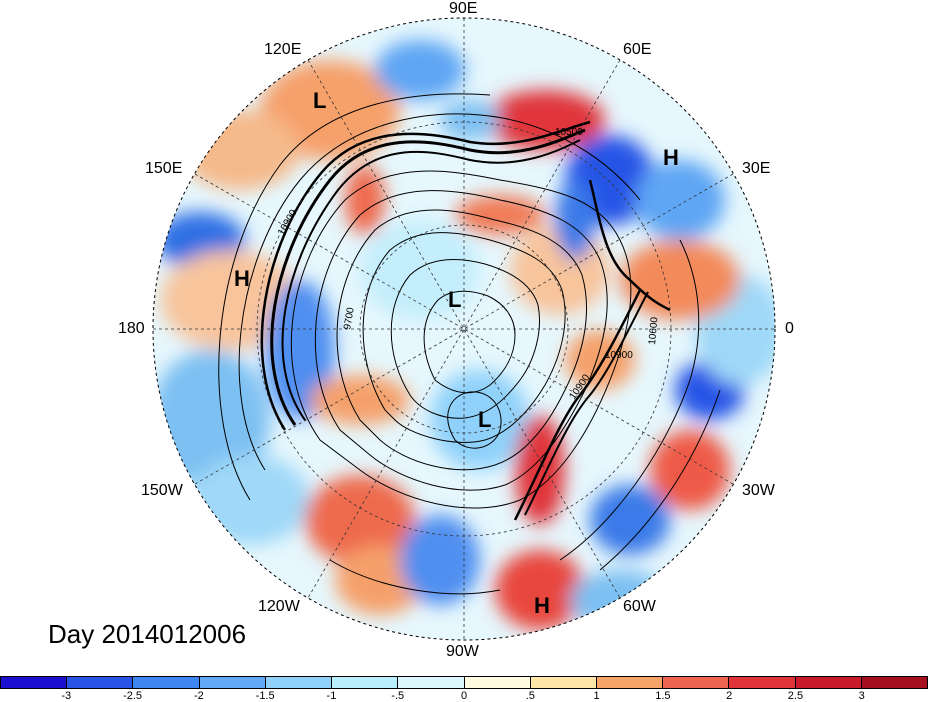 The image size is (928, 702). What do you see at coordinates (530, 696) in the screenshot?
I see `colorbar-tick-label: .5` at bounding box center [530, 696].